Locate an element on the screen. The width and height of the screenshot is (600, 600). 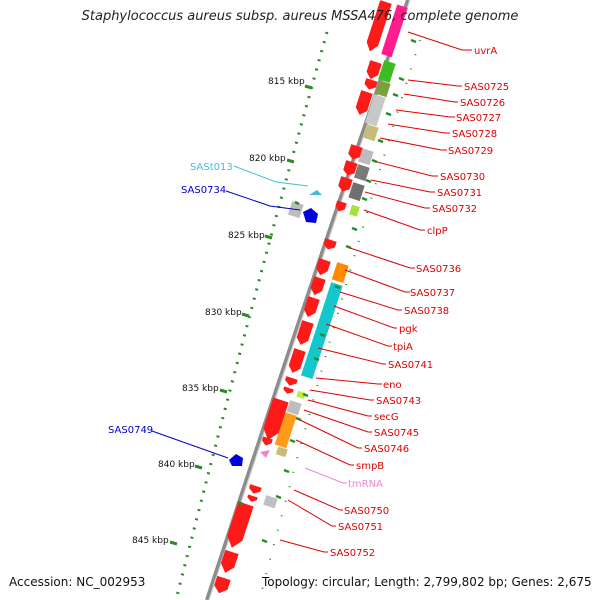
gene-label-clpP: clpP is located at coordinates (437, 231).